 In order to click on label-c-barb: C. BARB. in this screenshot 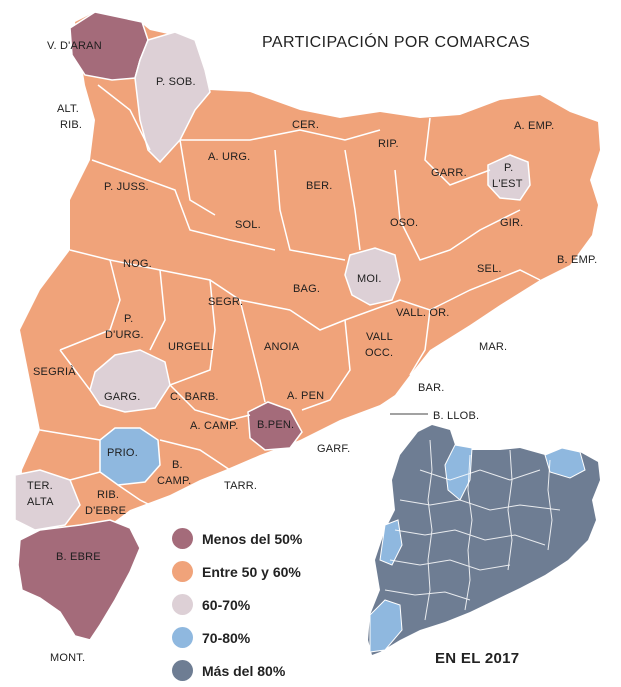, I will do `click(194, 397)`.